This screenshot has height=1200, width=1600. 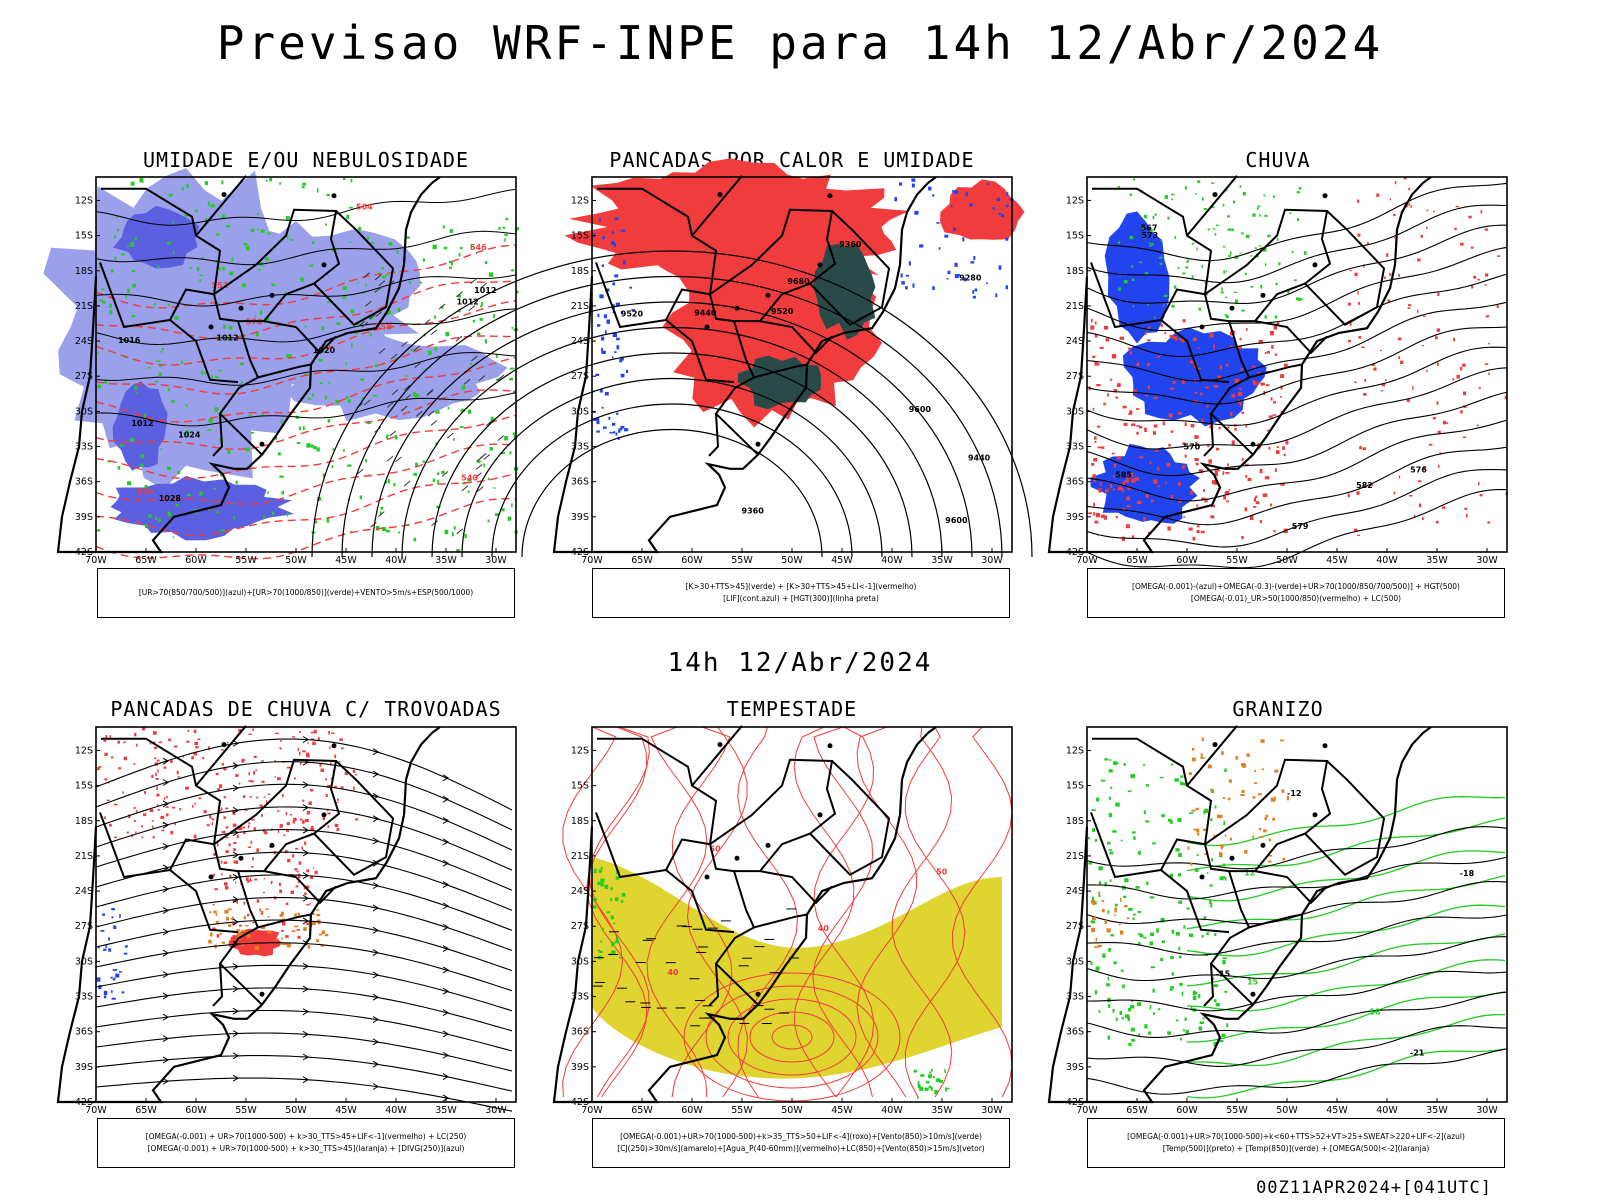 What do you see at coordinates (717, 912) in the screenshot?
I see `streamline-red` at bounding box center [717, 912].